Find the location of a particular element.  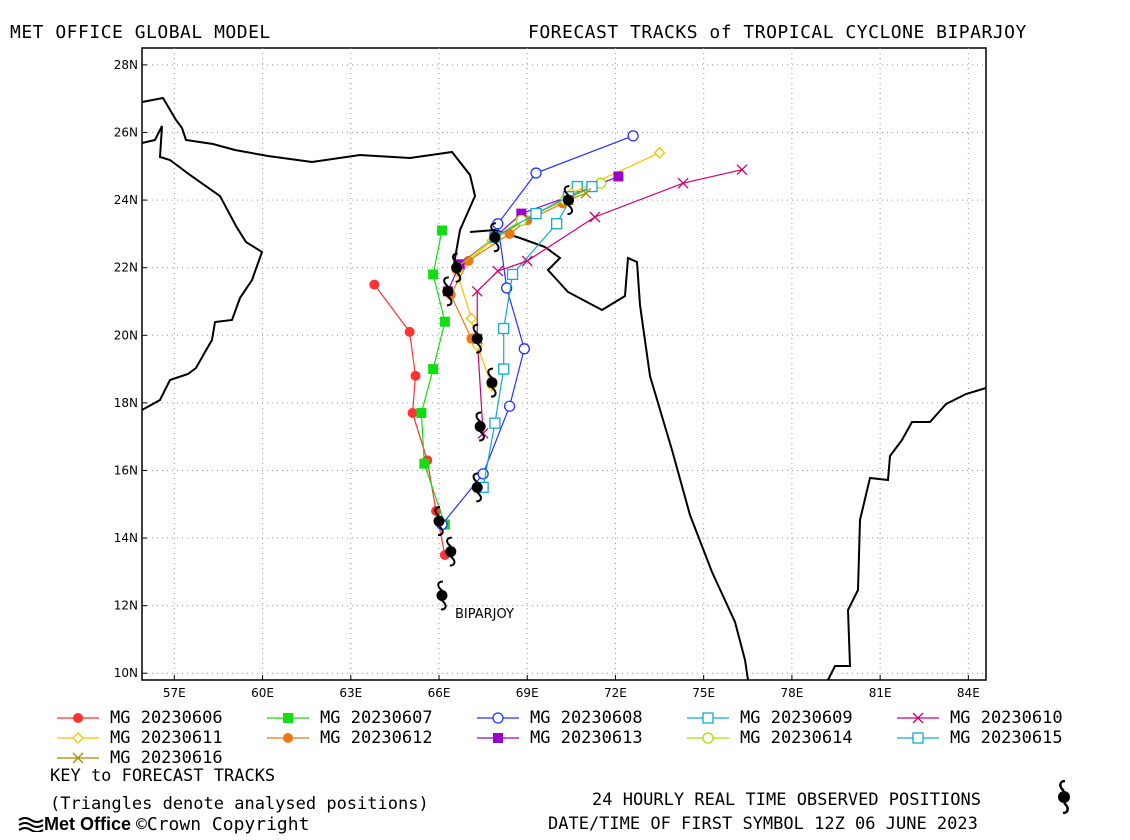

lat-tick-label: 10N is located at coordinates (126, 673).